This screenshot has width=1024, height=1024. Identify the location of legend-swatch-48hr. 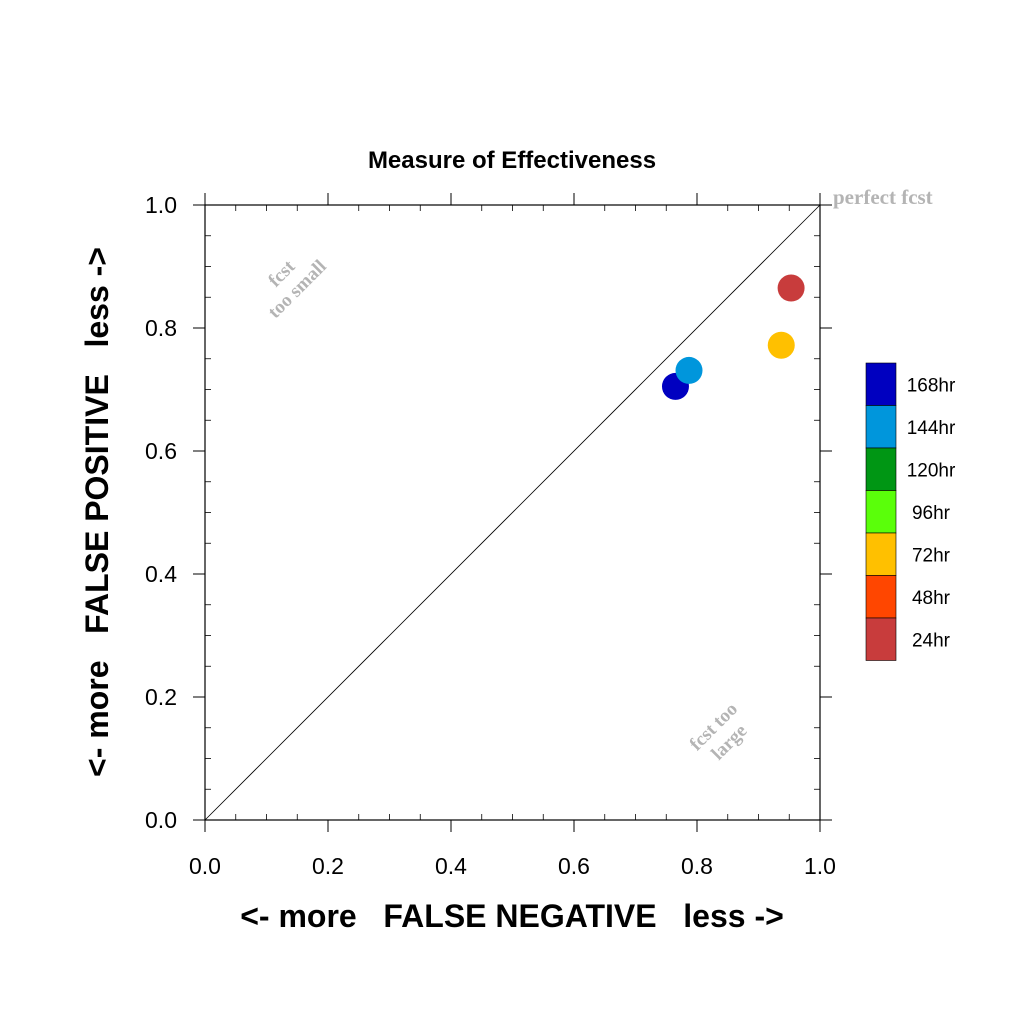
(881, 597).